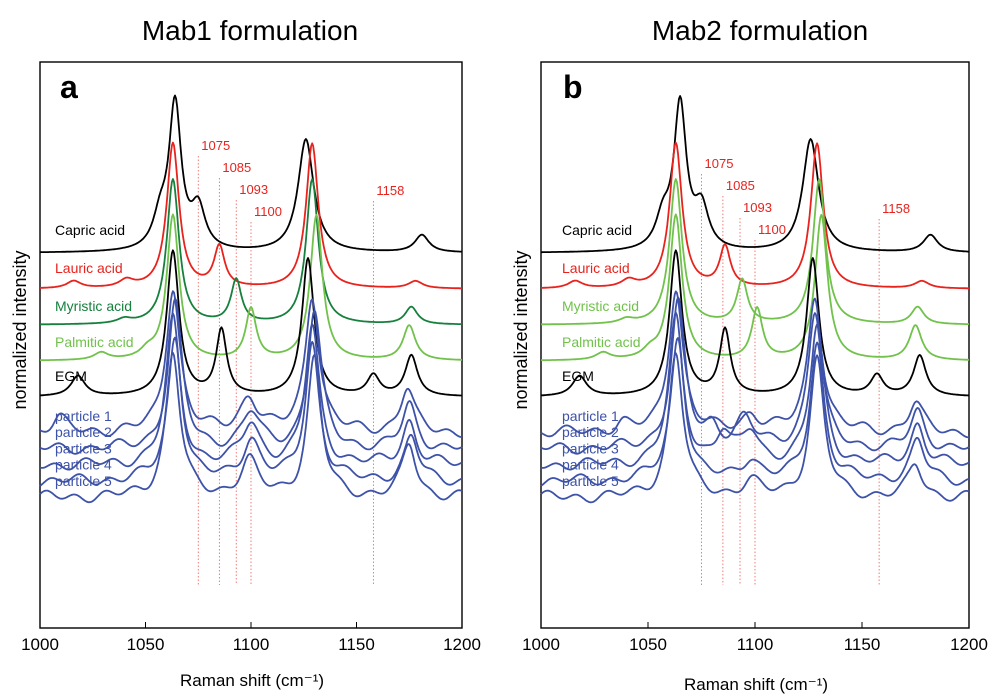 This screenshot has height=697, width=991. What do you see at coordinates (250, 30) in the screenshot?
I see `panel-a-title: Mab1 formulation` at bounding box center [250, 30].